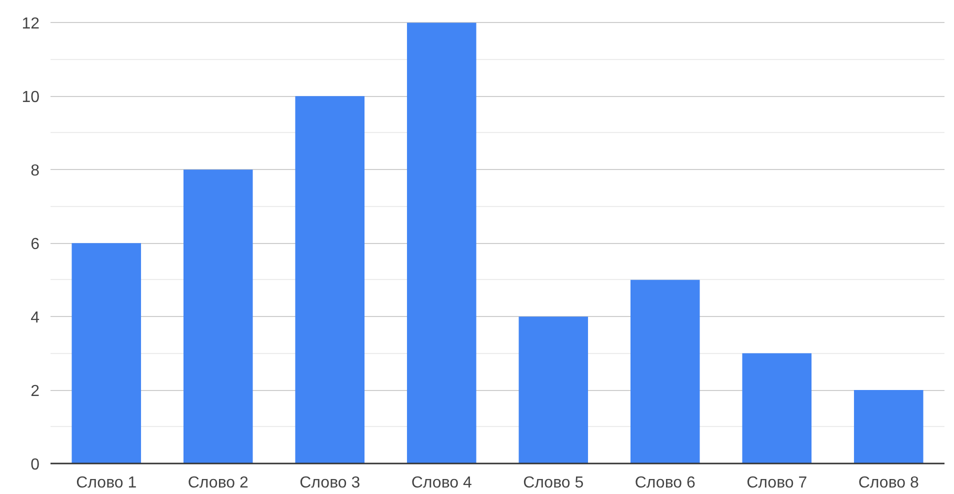 This screenshot has width=954, height=494. Describe the element at coordinates (106, 483) in the screenshot. I see `x-tick-label: Слово 1` at that location.